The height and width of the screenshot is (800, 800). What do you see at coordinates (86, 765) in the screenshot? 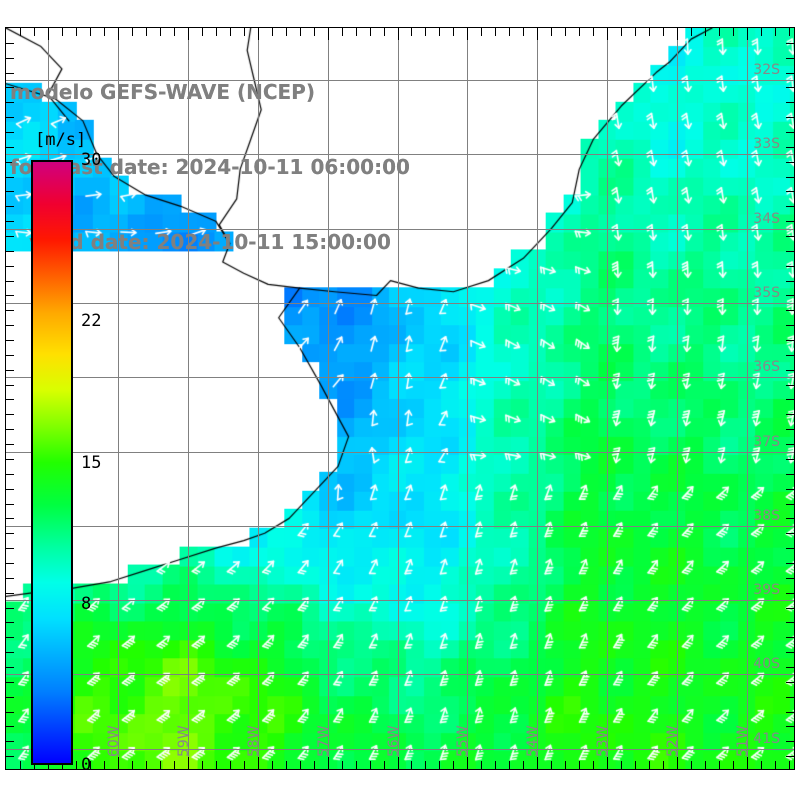
I see `colorbar-tick-label: 0` at bounding box center [86, 765].